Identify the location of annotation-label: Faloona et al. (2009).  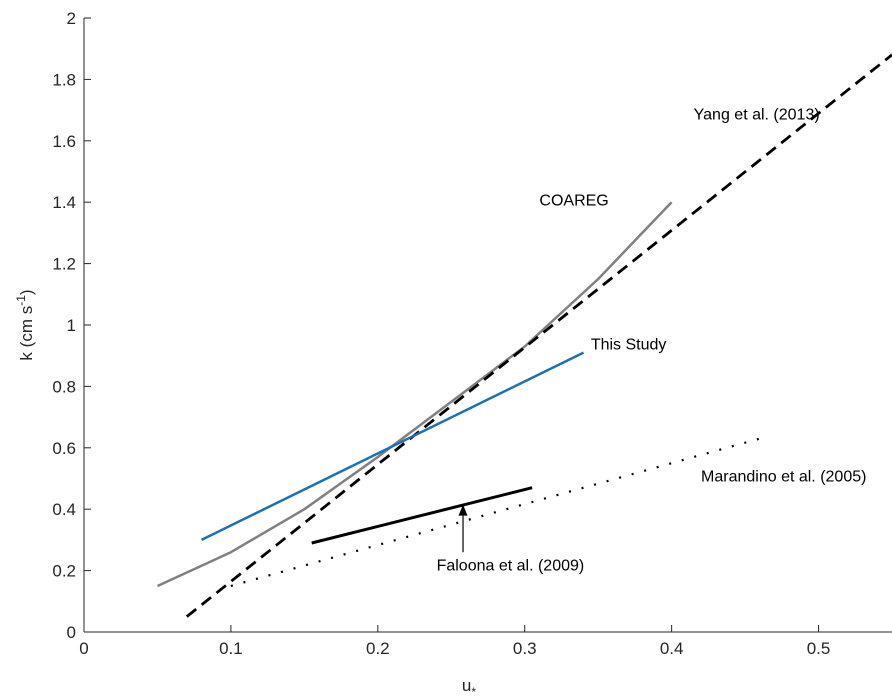
(511, 566).